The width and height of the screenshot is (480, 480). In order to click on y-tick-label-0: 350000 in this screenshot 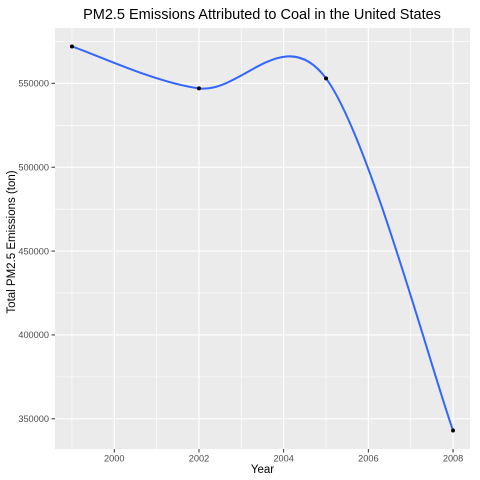, I will do `click(33, 419)`.